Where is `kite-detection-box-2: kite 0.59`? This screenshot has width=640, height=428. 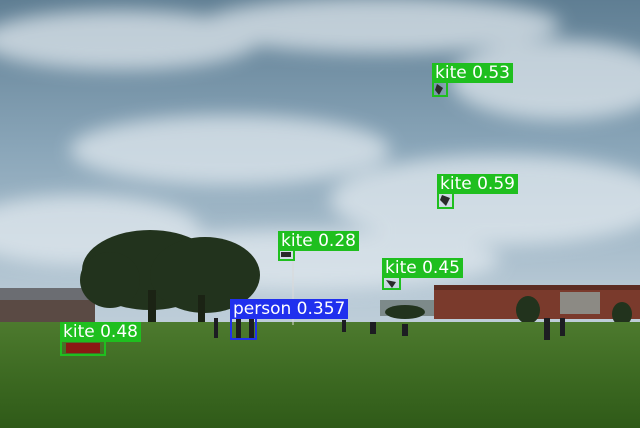 kite-detection-box-2: kite 0.59 is located at coordinates (477, 191).